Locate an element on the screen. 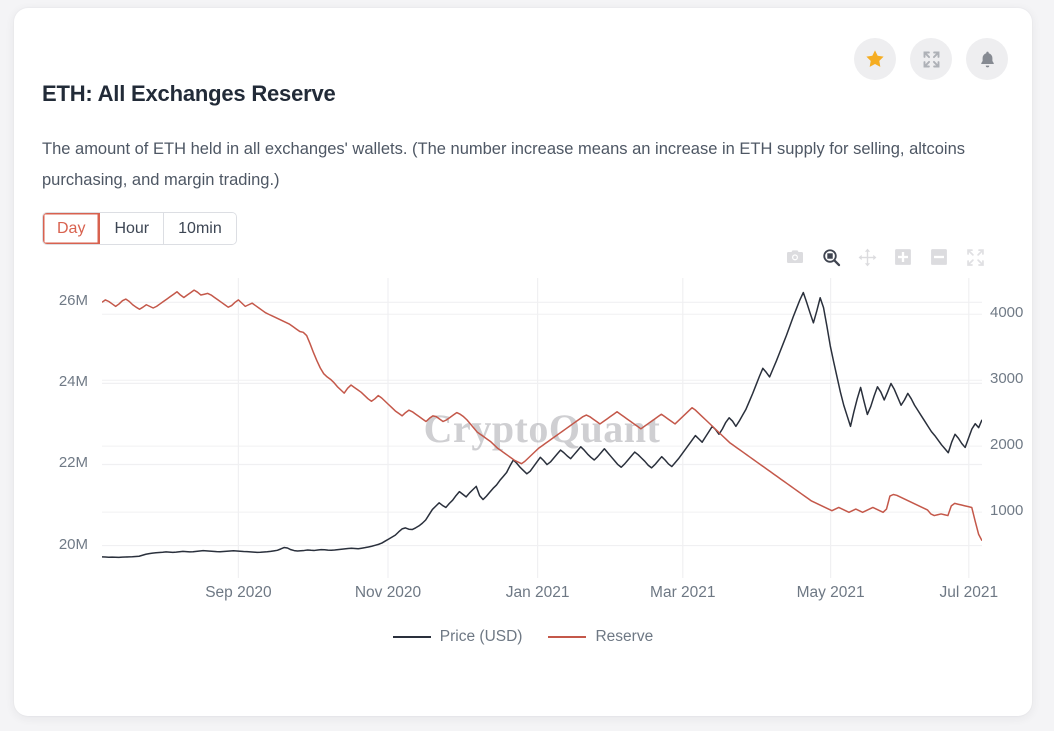  alert-button is located at coordinates (987, 59).